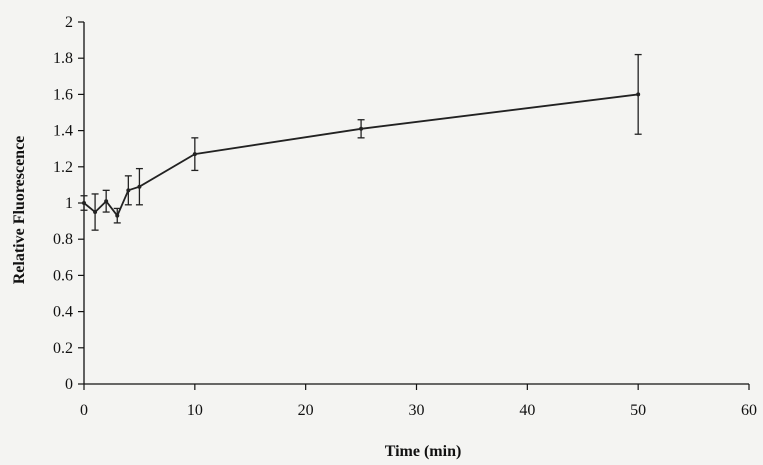 This screenshot has height=465, width=763. I want to click on y-tick-label: 0.2, so click(63, 348).